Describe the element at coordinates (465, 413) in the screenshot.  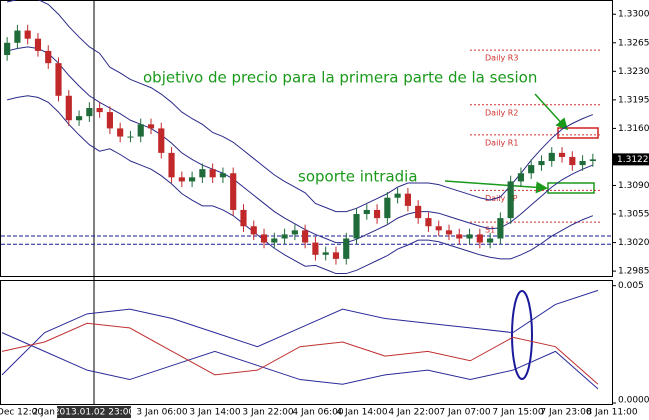
I see `x-tick-label: 7 Jan 07:00` at that location.